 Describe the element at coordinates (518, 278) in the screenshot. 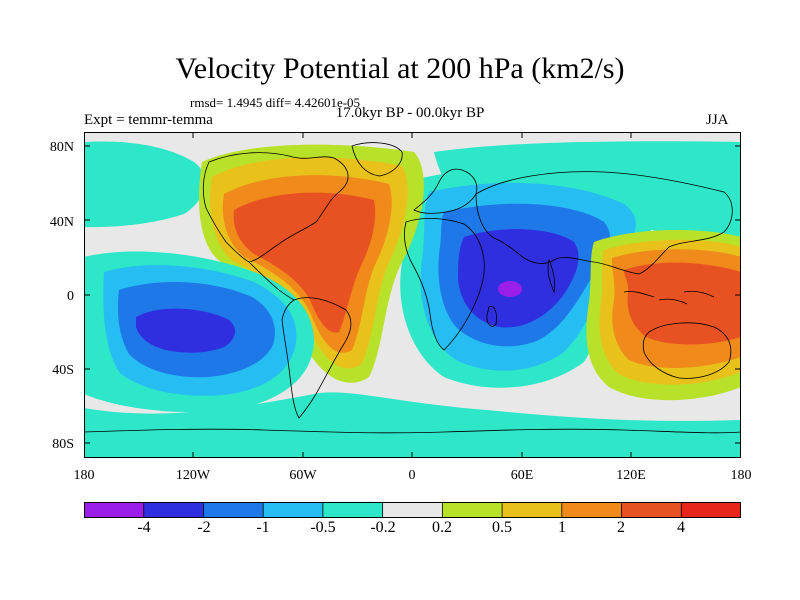

I see `contour-asia-neg-strong` at that location.